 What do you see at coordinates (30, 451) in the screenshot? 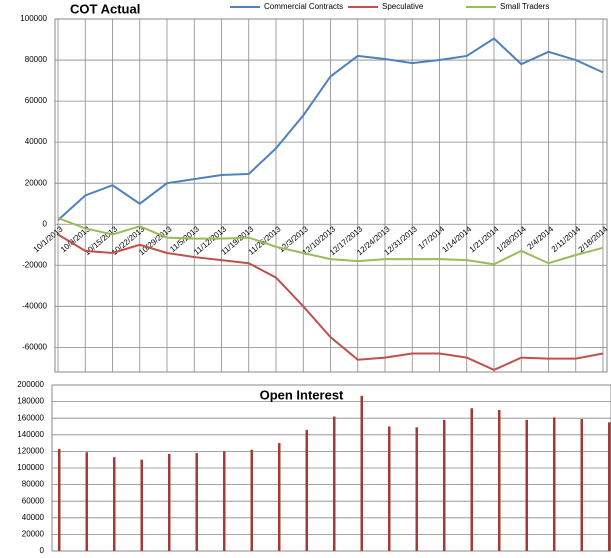
I see `y-tick-label: 120000` at bounding box center [30, 451].